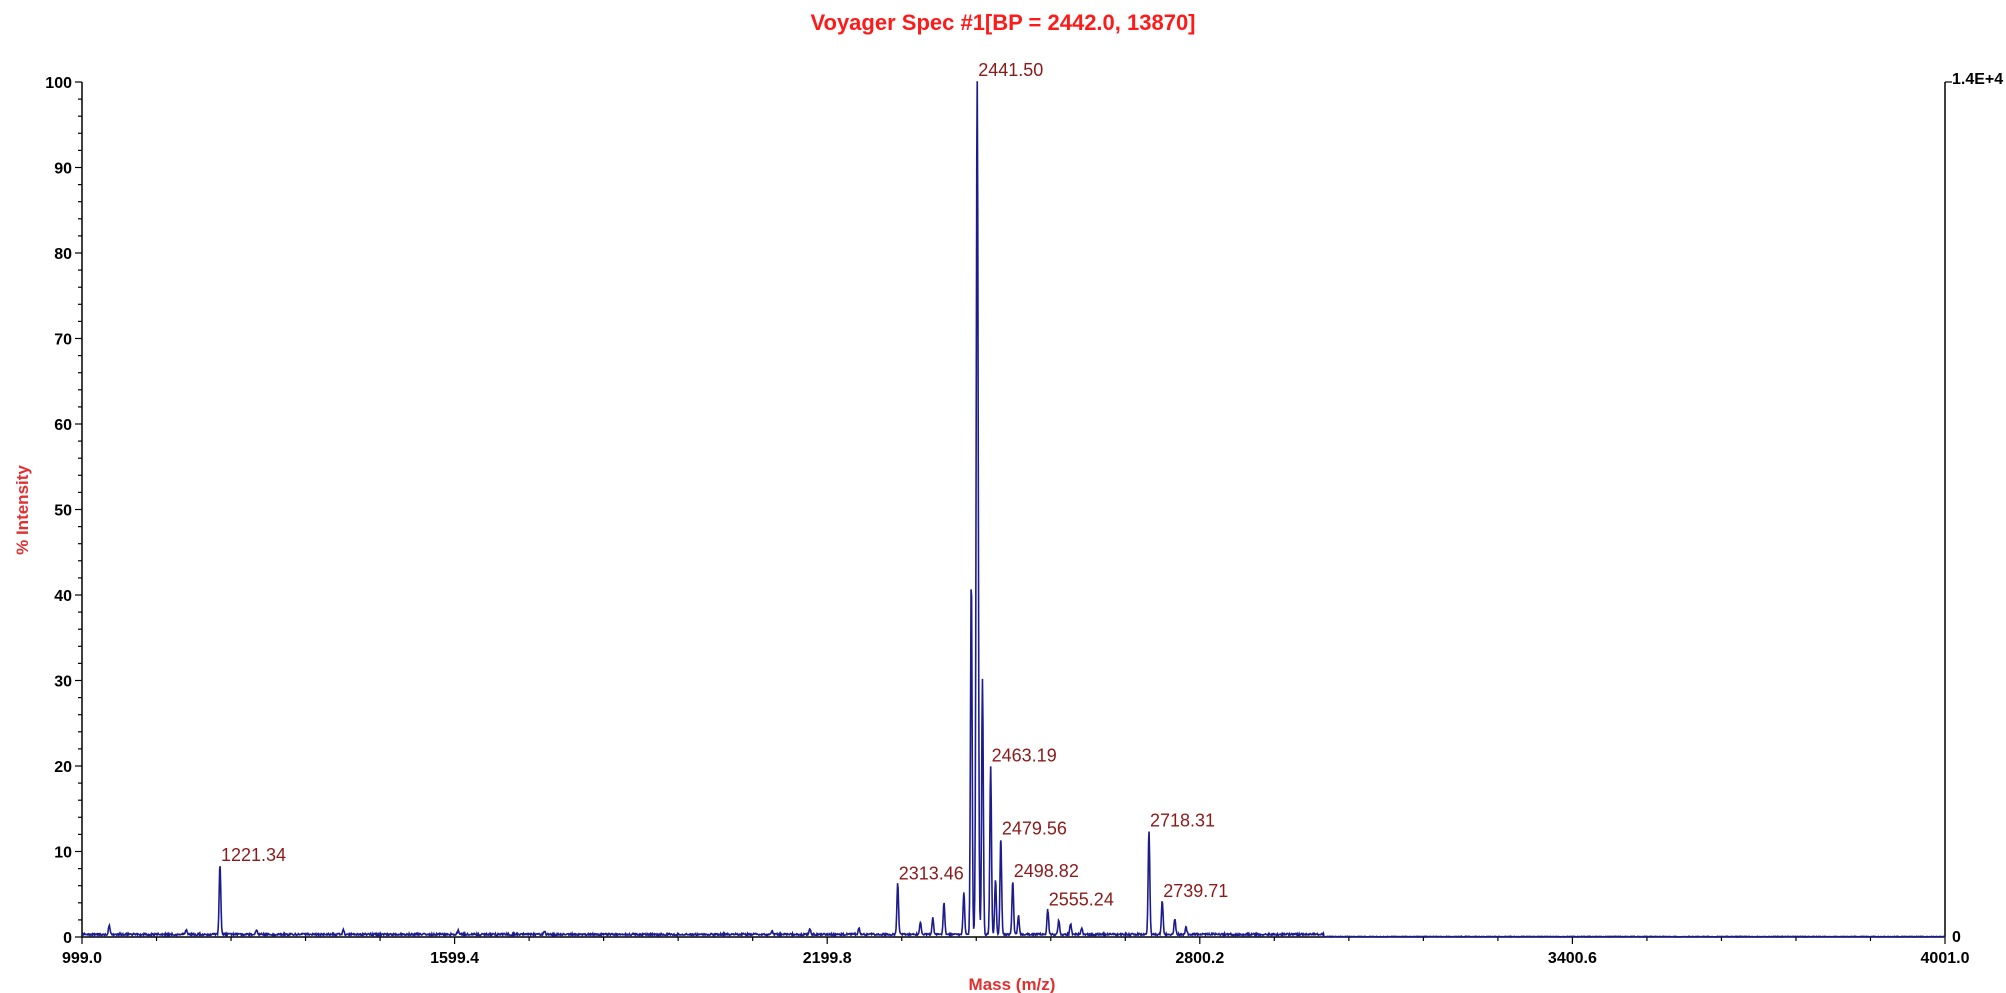  I want to click on y-tick-label: 10, so click(63, 853).